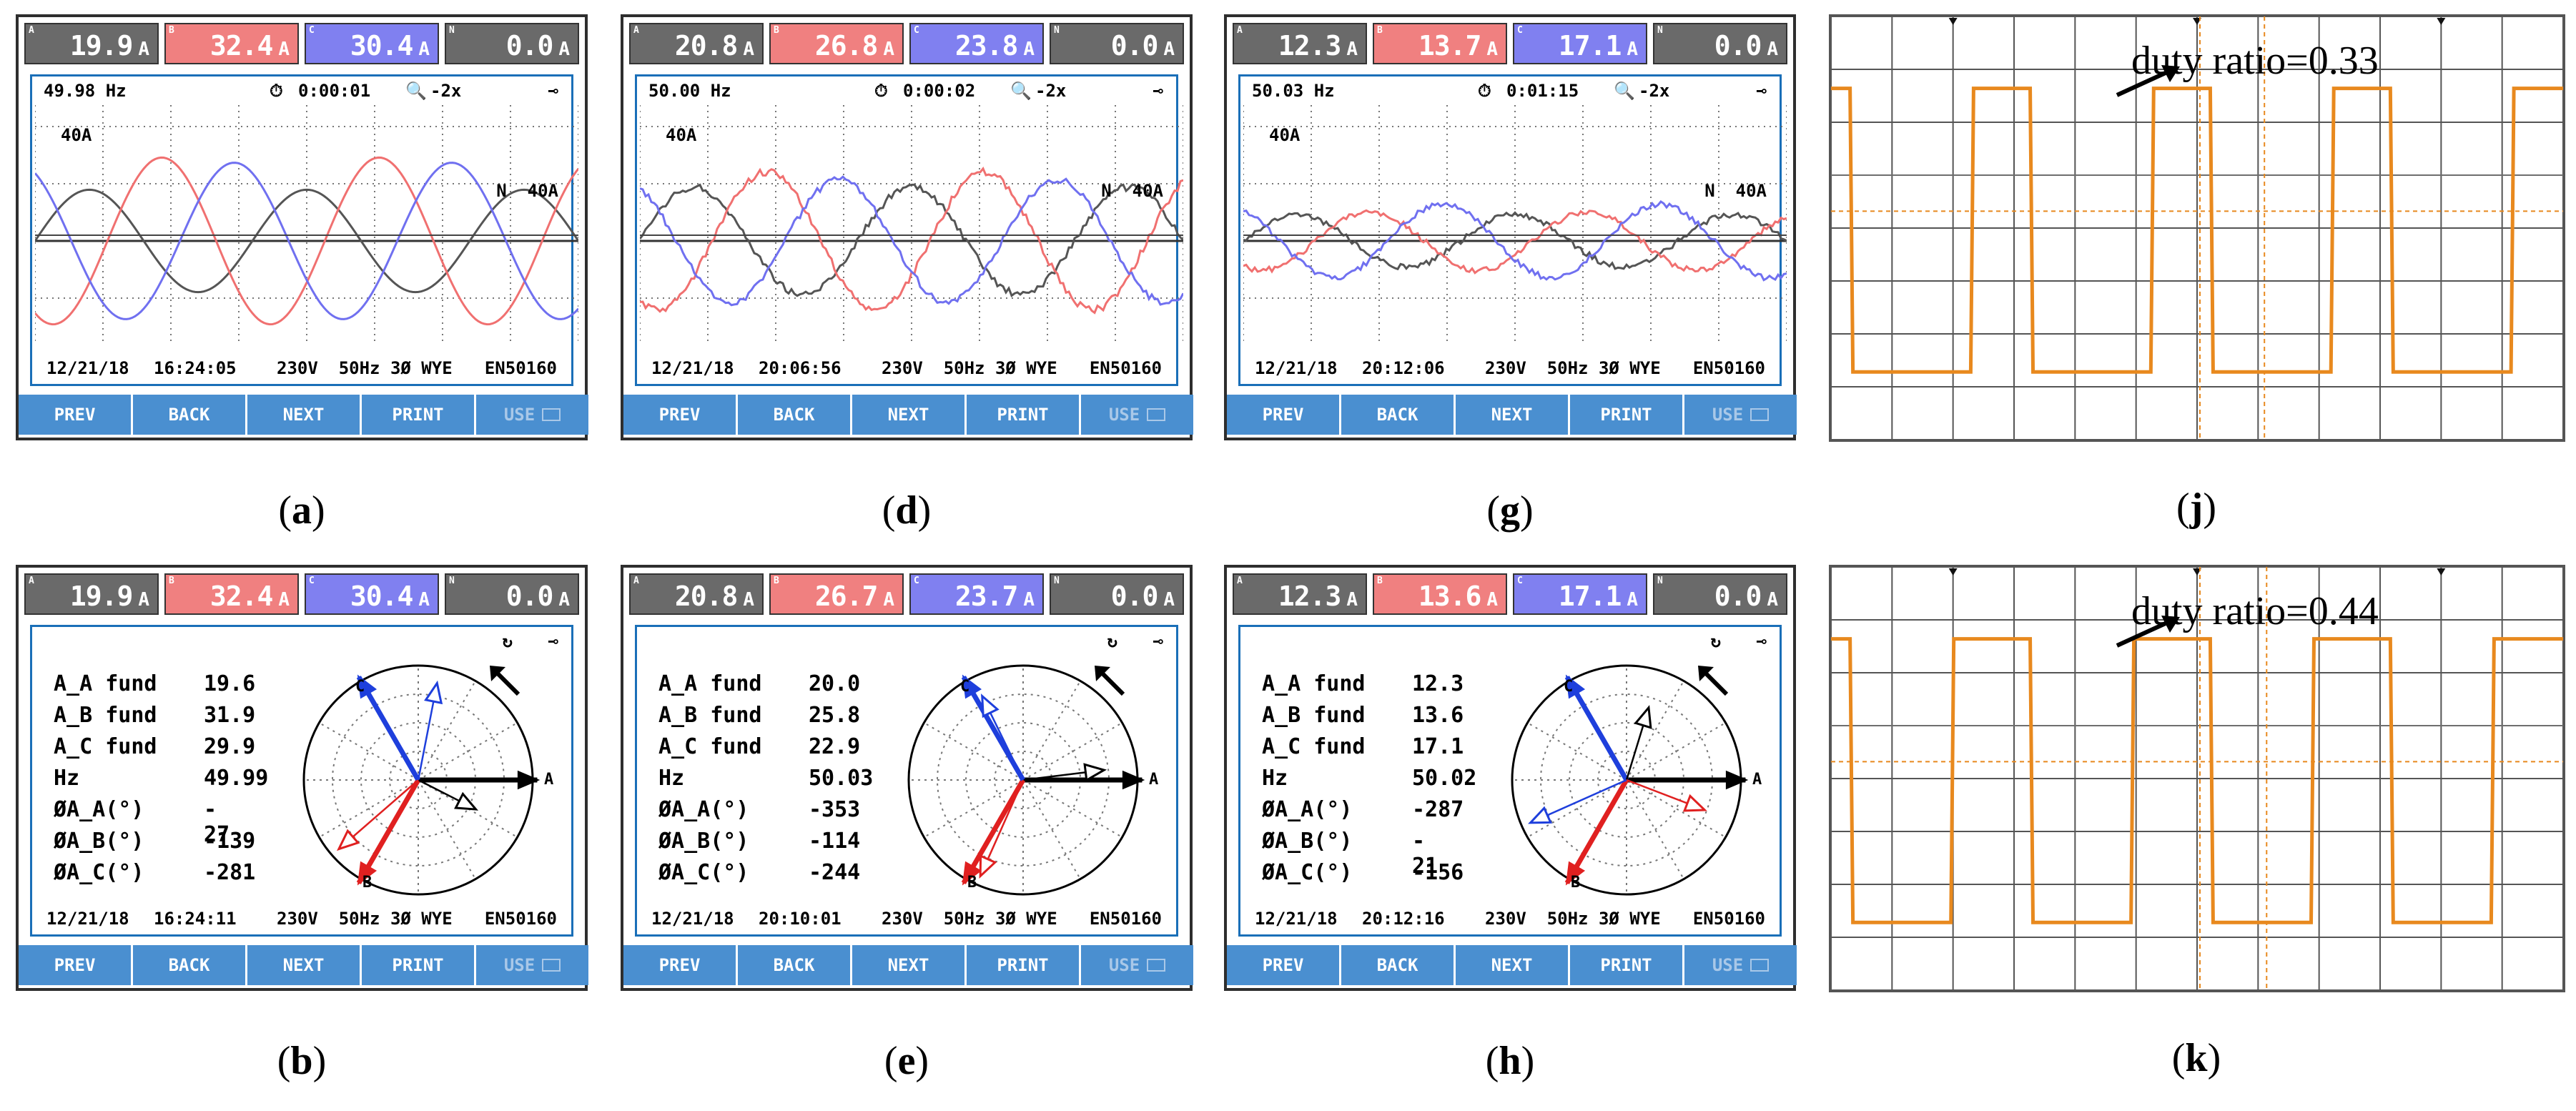 This screenshot has width=2576, height=1111. I want to click on reading-value: -244, so click(835, 872).